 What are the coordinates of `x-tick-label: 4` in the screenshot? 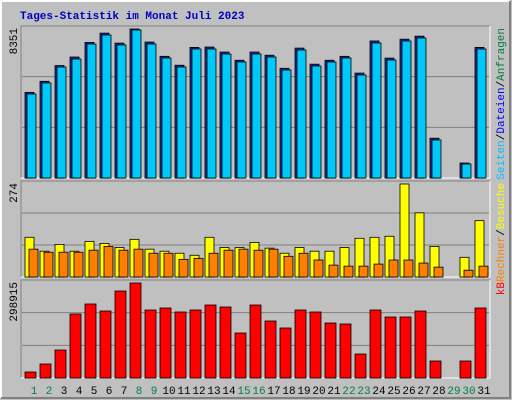 It's located at (79, 392).